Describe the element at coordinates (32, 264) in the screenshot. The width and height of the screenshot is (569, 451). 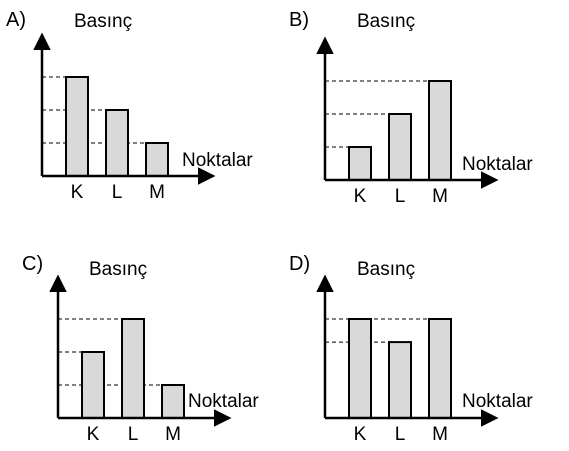
I see `option-key: C)` at that location.